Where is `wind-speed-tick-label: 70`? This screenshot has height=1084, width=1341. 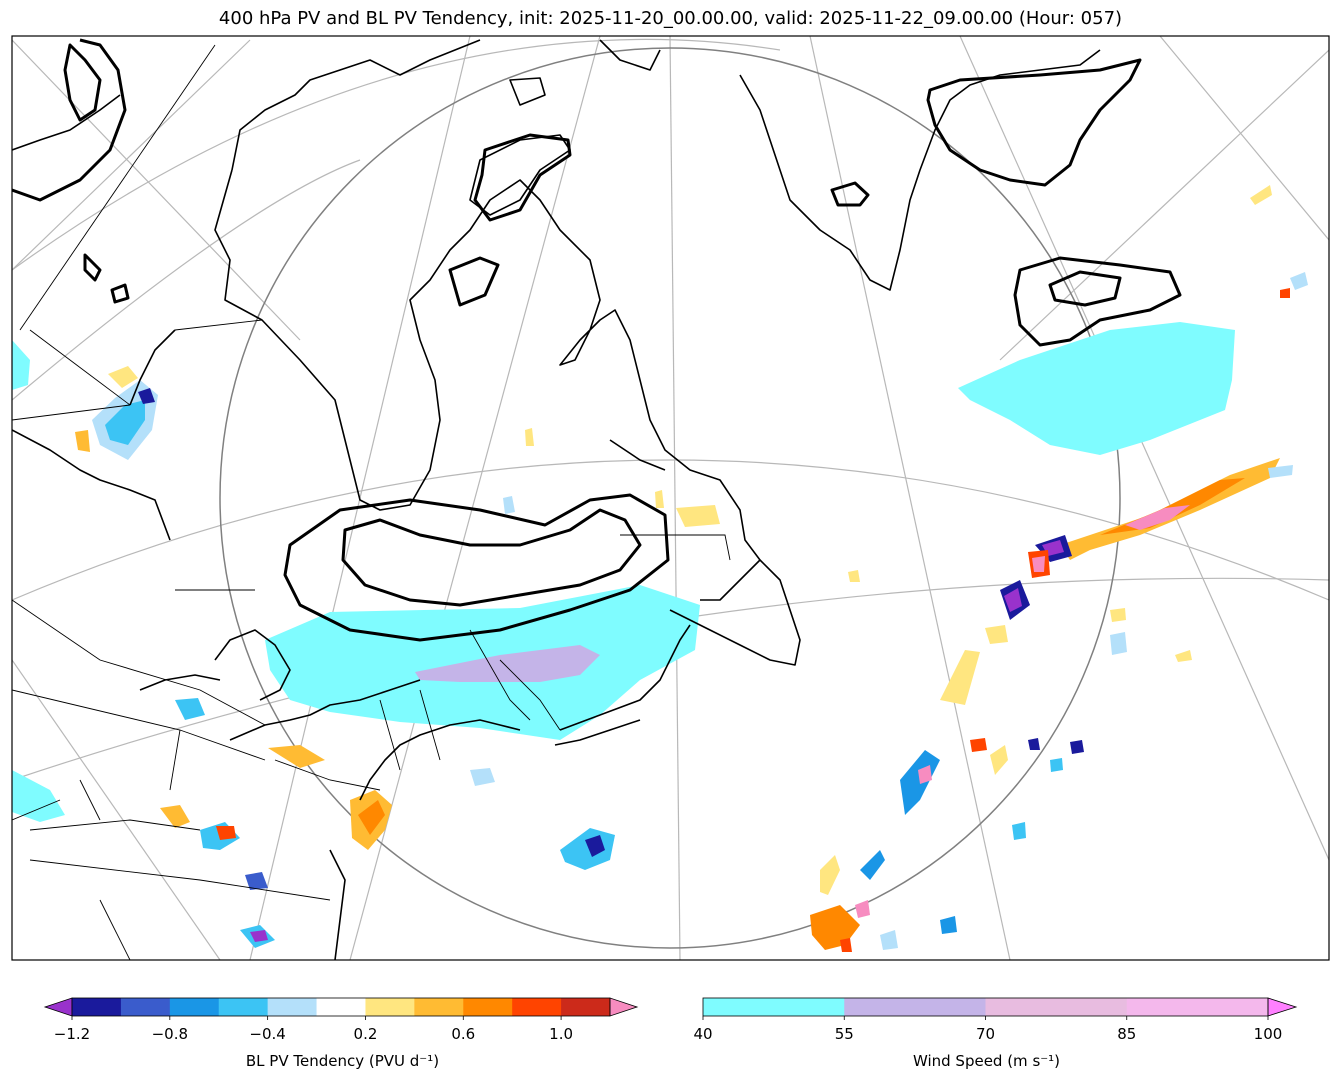
wind-speed-tick-label: 70 is located at coordinates (985, 1034).